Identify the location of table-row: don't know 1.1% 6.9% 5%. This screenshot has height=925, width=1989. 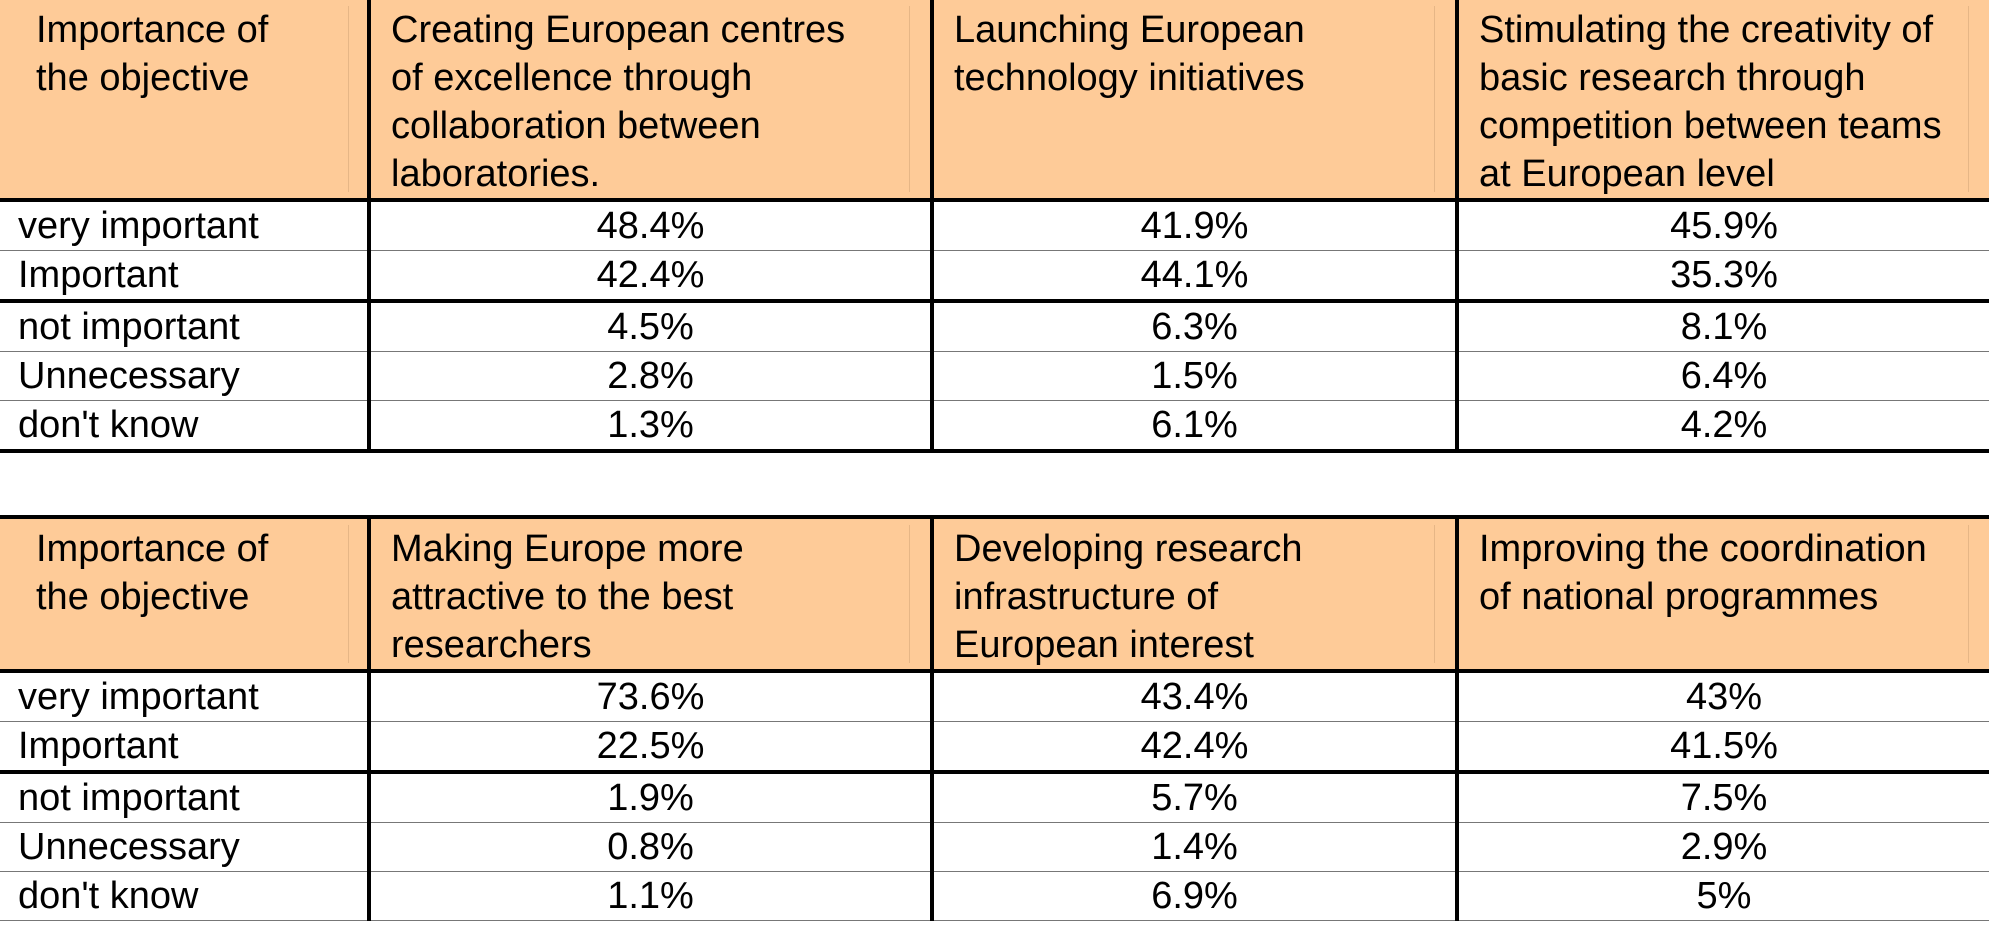
(994, 896).